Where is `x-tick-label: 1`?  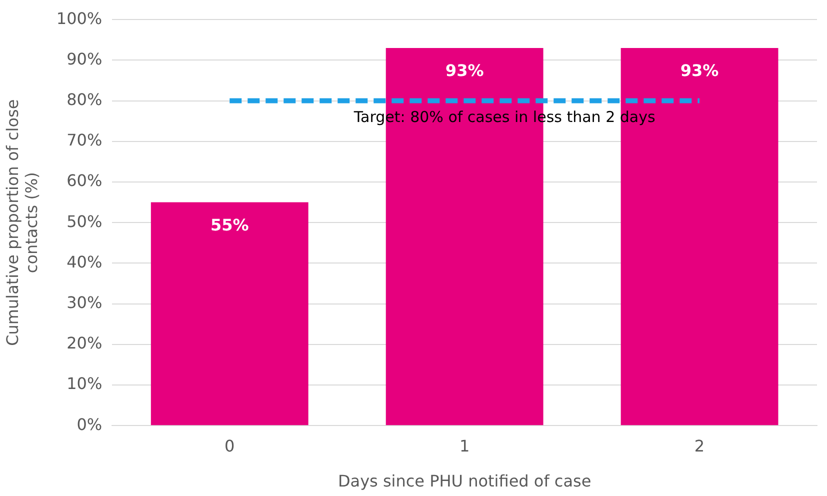
x-tick-label: 1 is located at coordinates (464, 446).